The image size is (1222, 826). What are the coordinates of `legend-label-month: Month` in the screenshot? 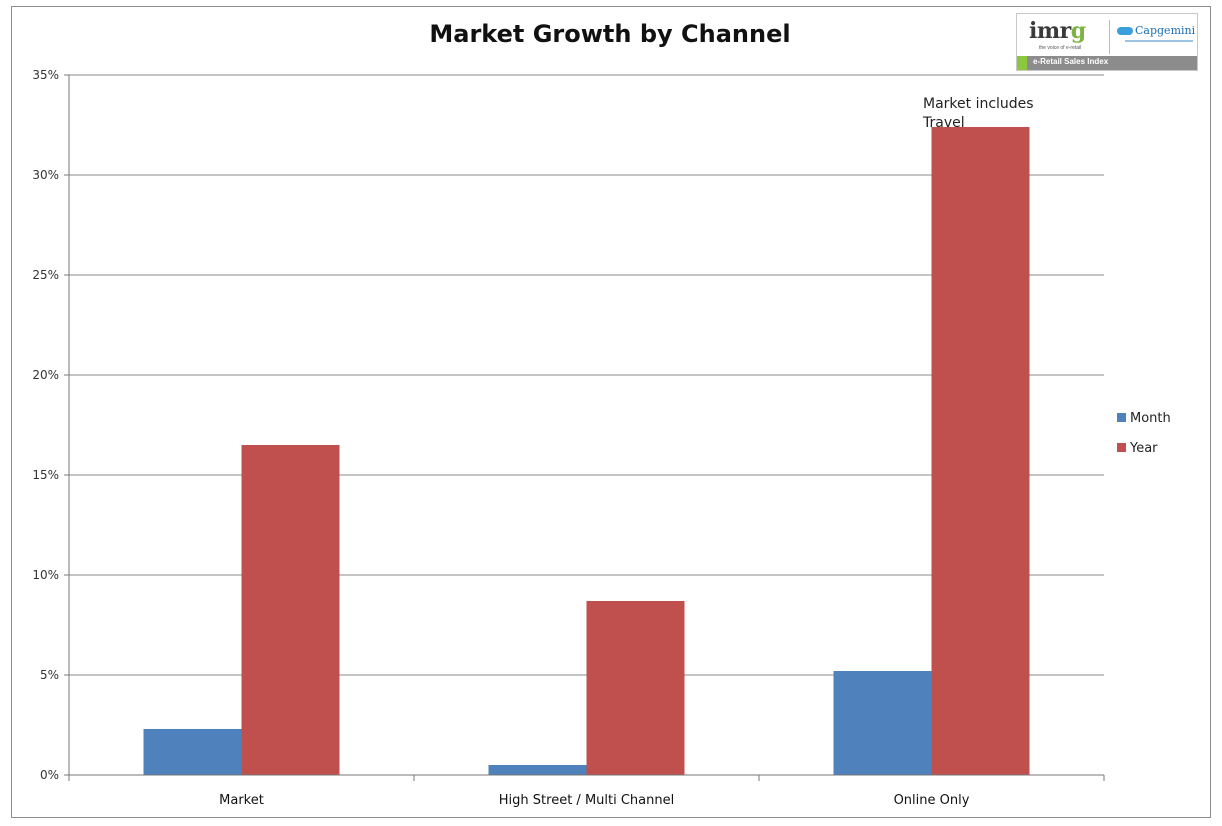 It's located at (1150, 418).